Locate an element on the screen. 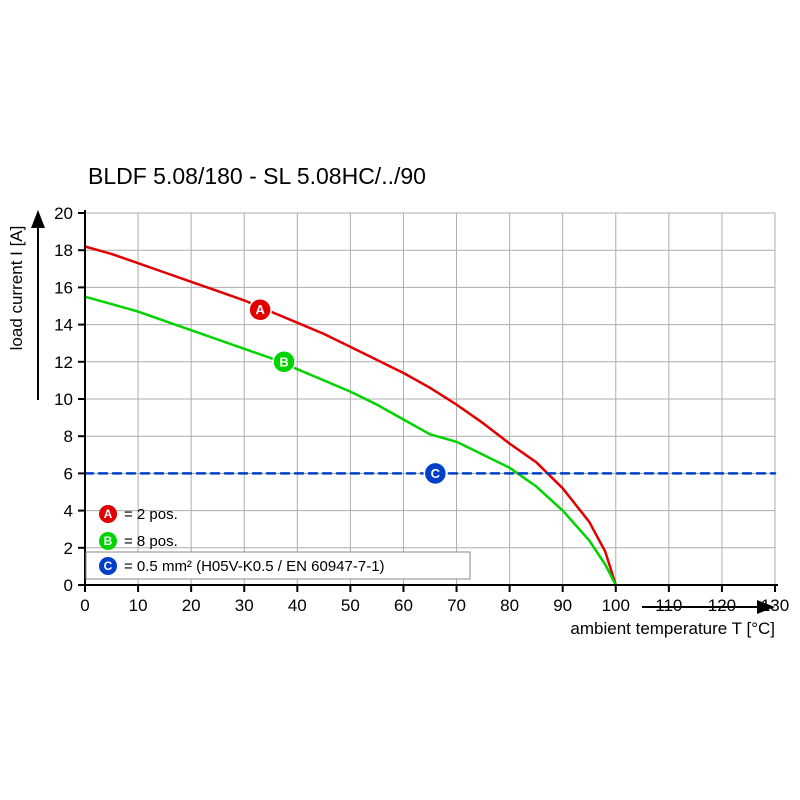 The image size is (800, 800). legend-marker-A is located at coordinates (108, 514).